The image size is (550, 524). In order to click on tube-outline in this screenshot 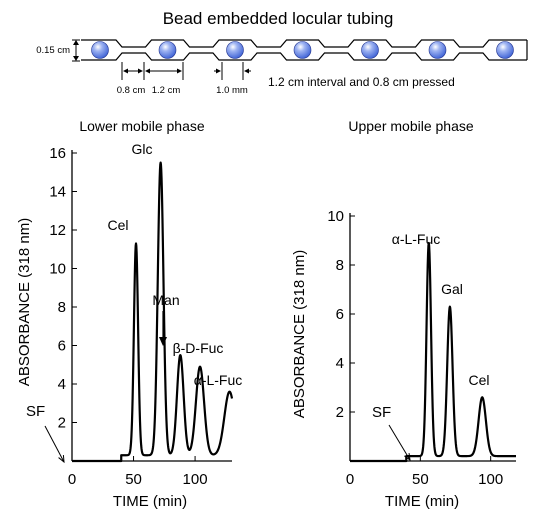, I will do `click(304, 50)`.